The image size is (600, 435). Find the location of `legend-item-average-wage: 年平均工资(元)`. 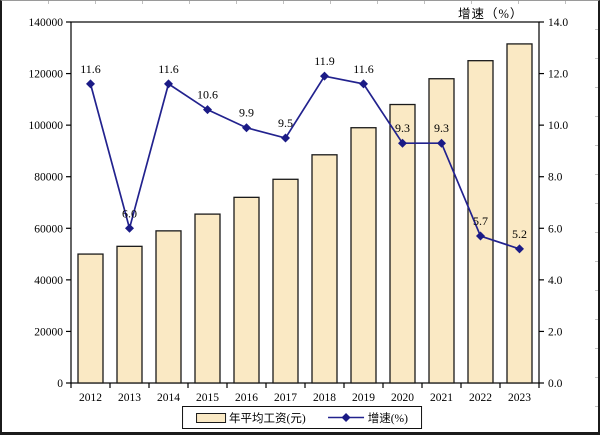

legend-item-average-wage: 年平均工资(元) is located at coordinates (251, 418).